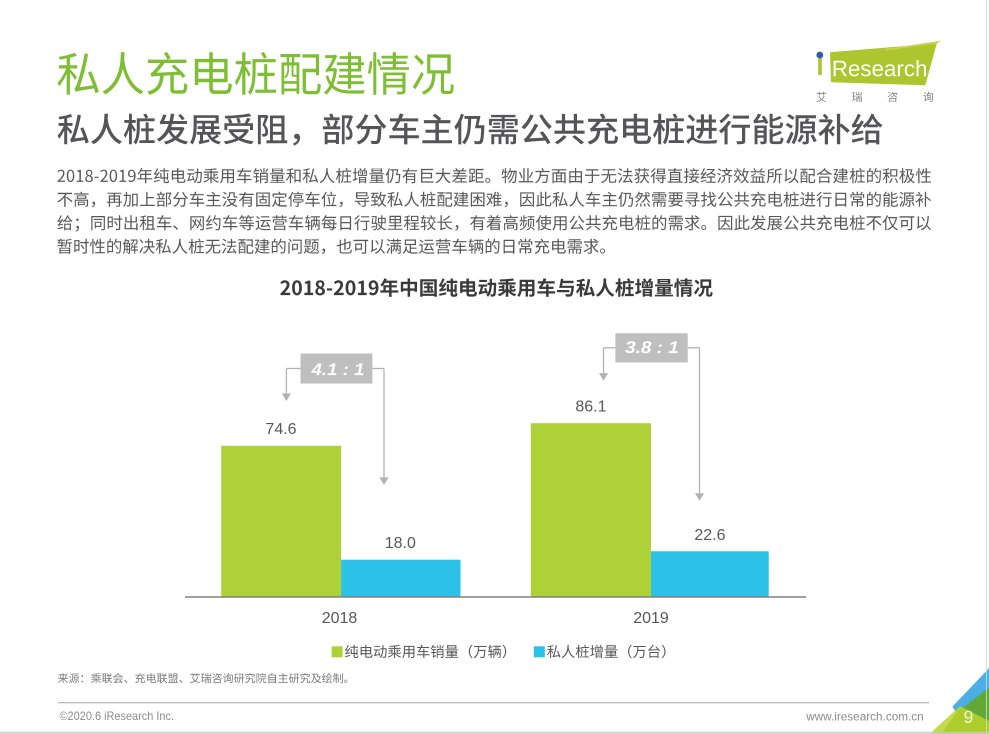 The width and height of the screenshot is (989, 734). Describe the element at coordinates (117, 716) in the screenshot. I see `svg-text: ©2020.6 iResearch Inc.` at that location.